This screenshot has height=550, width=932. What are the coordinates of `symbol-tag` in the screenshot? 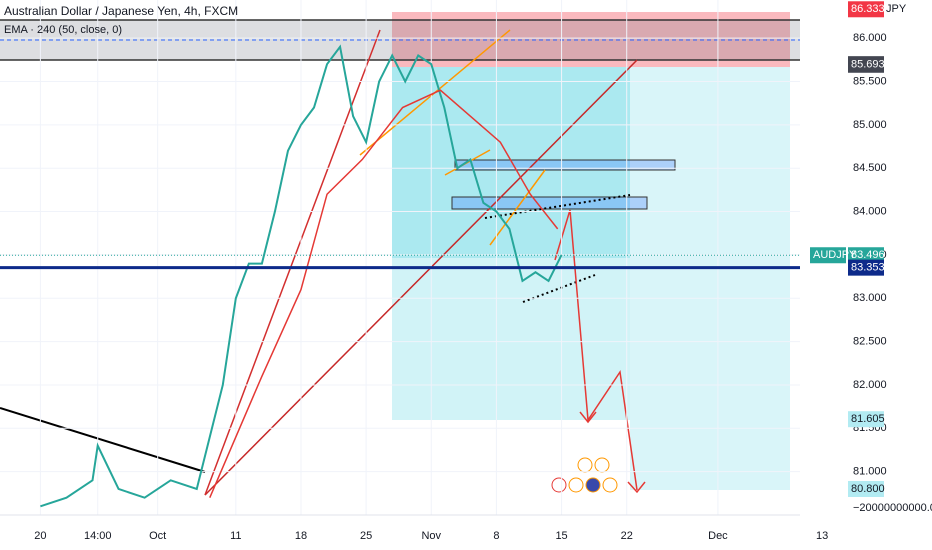 It's located at (828, 255).